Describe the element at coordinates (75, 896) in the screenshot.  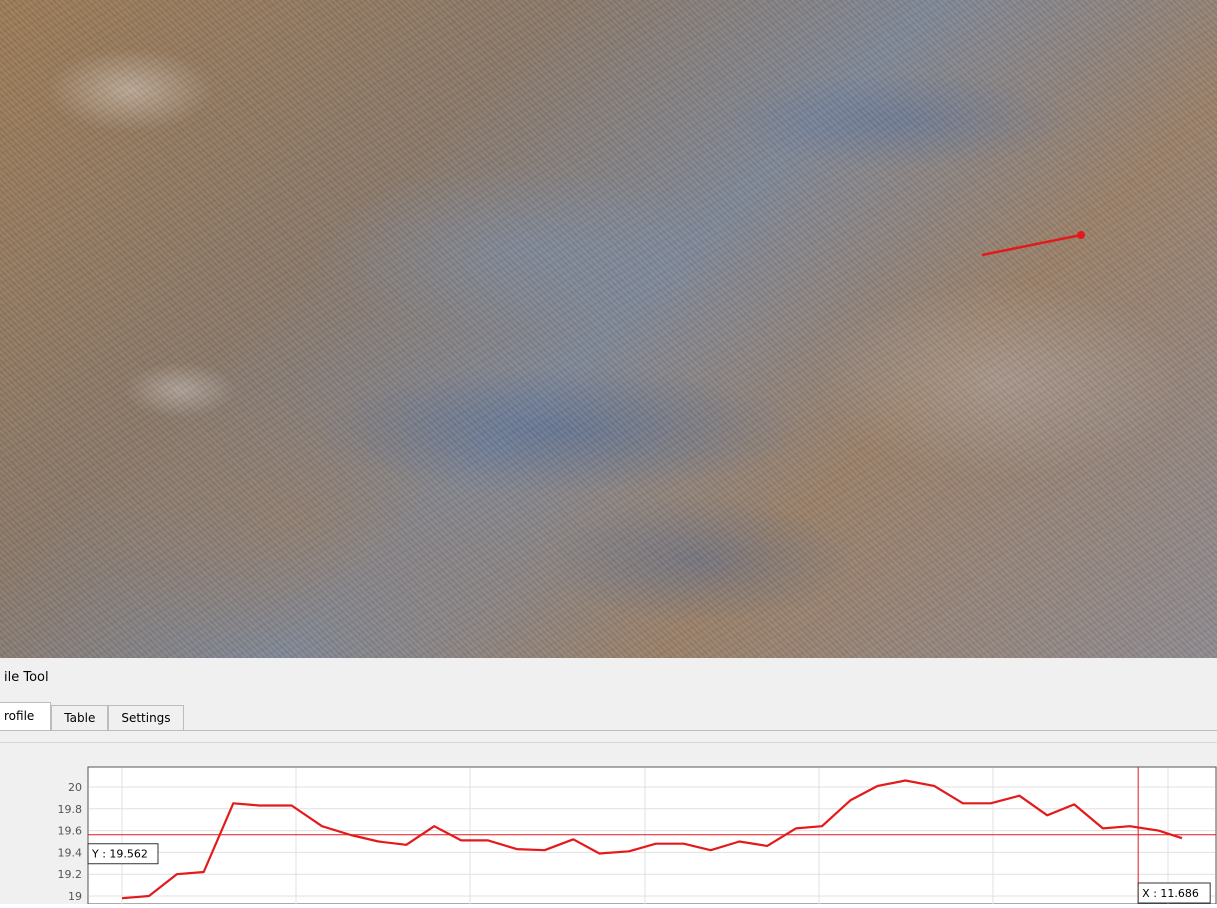
I see `y-tick-label: 19` at that location.